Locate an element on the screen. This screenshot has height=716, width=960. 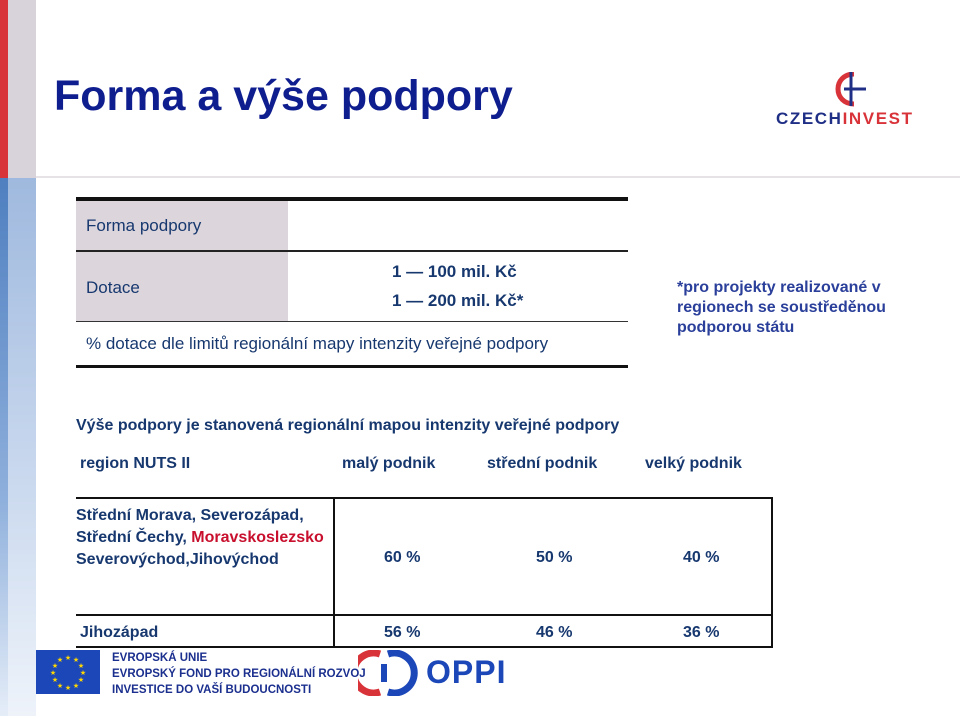
column-header-large: velký podnik is located at coordinates (693, 463).